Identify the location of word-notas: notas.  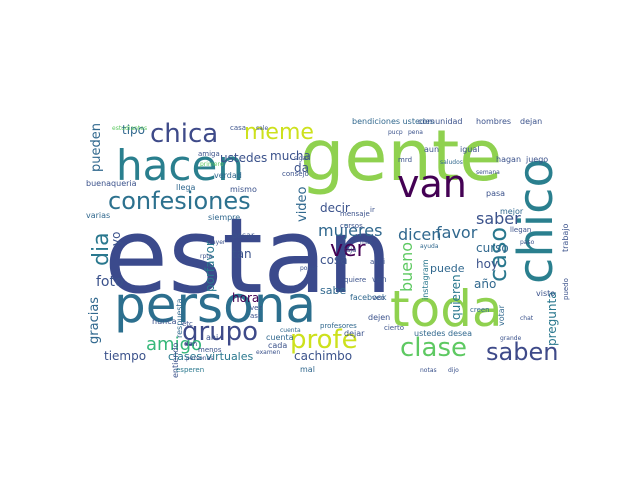
(428, 370).